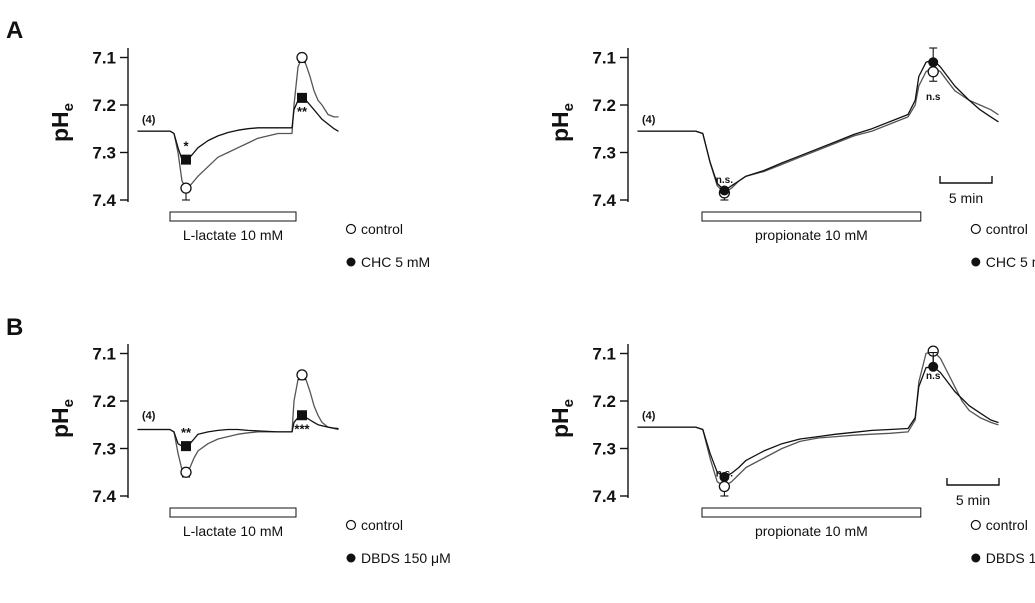 This screenshot has width=1035, height=603. Describe the element at coordinates (724, 180) in the screenshot. I see `significance-label: n.s.` at that location.